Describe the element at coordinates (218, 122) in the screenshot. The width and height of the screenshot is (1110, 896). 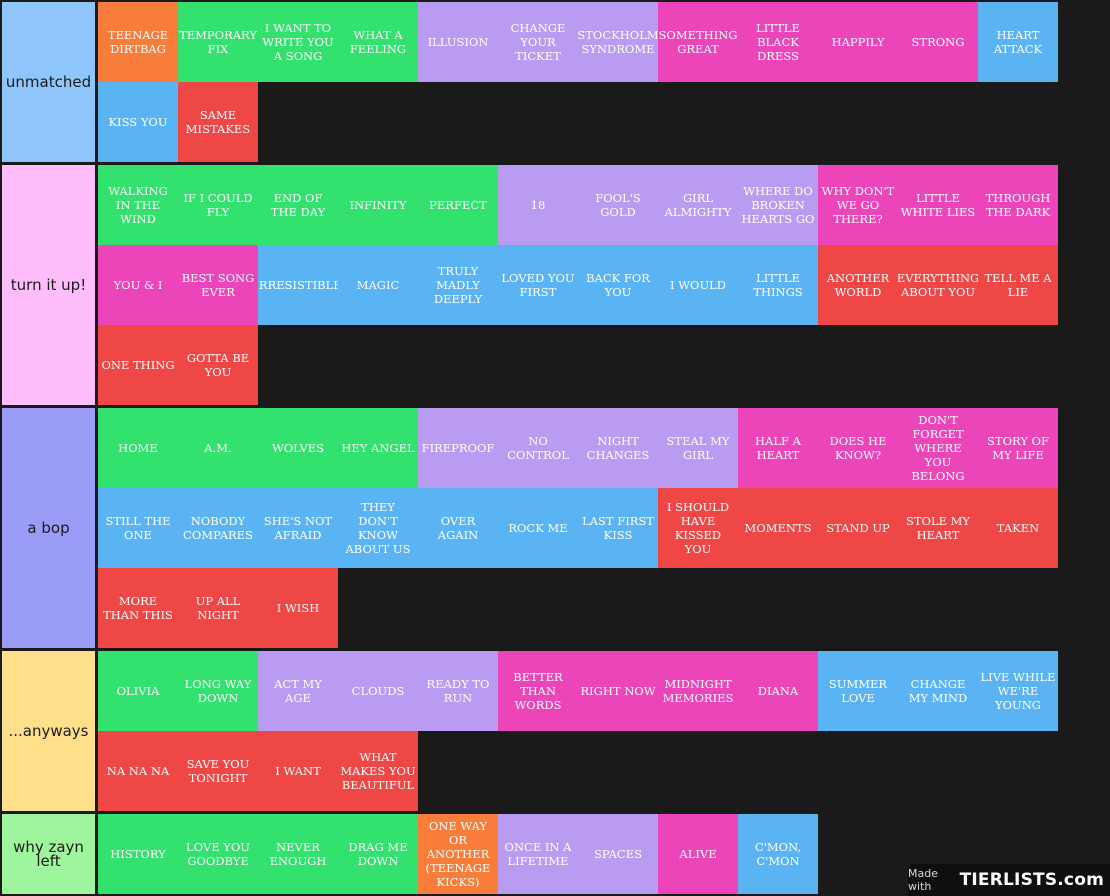
I see `song-tile: SAME MISTAKES` at that location.